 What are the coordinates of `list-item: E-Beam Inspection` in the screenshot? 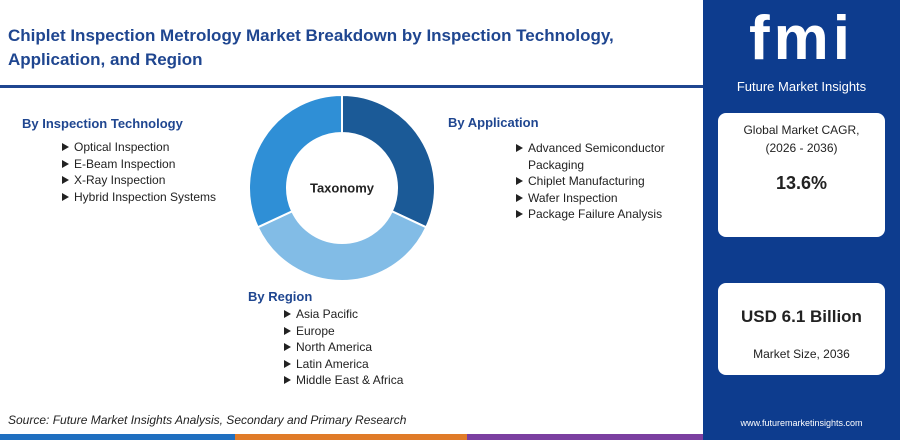 It's located at (138, 164).